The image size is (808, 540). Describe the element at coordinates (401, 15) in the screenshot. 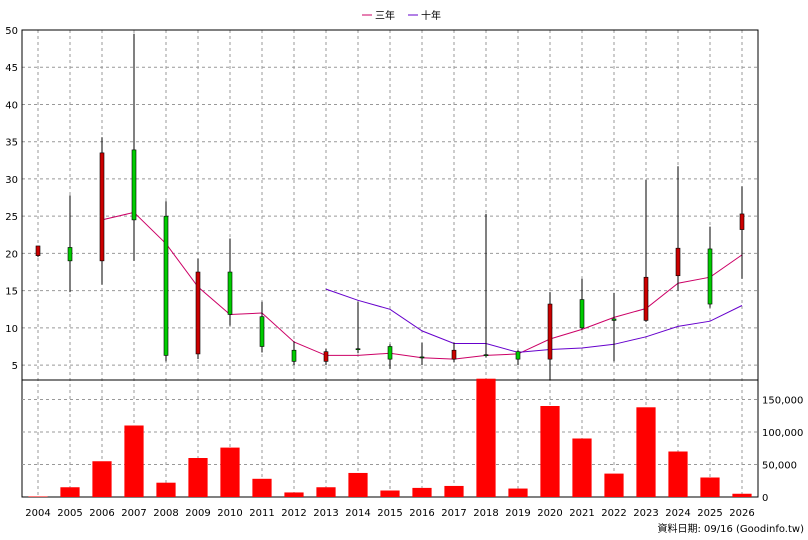

I see `chart-legend: 三年 十年` at that location.